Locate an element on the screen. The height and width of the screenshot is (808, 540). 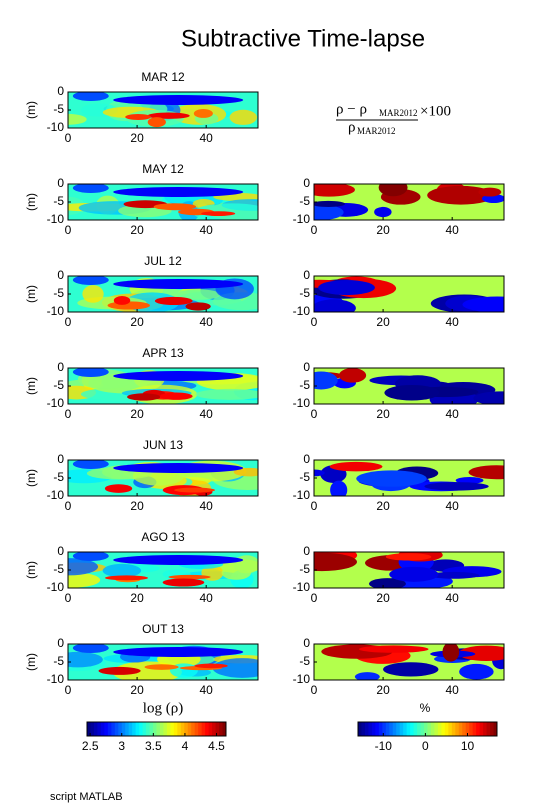
panel-title: APR 13 is located at coordinates (163, 353).